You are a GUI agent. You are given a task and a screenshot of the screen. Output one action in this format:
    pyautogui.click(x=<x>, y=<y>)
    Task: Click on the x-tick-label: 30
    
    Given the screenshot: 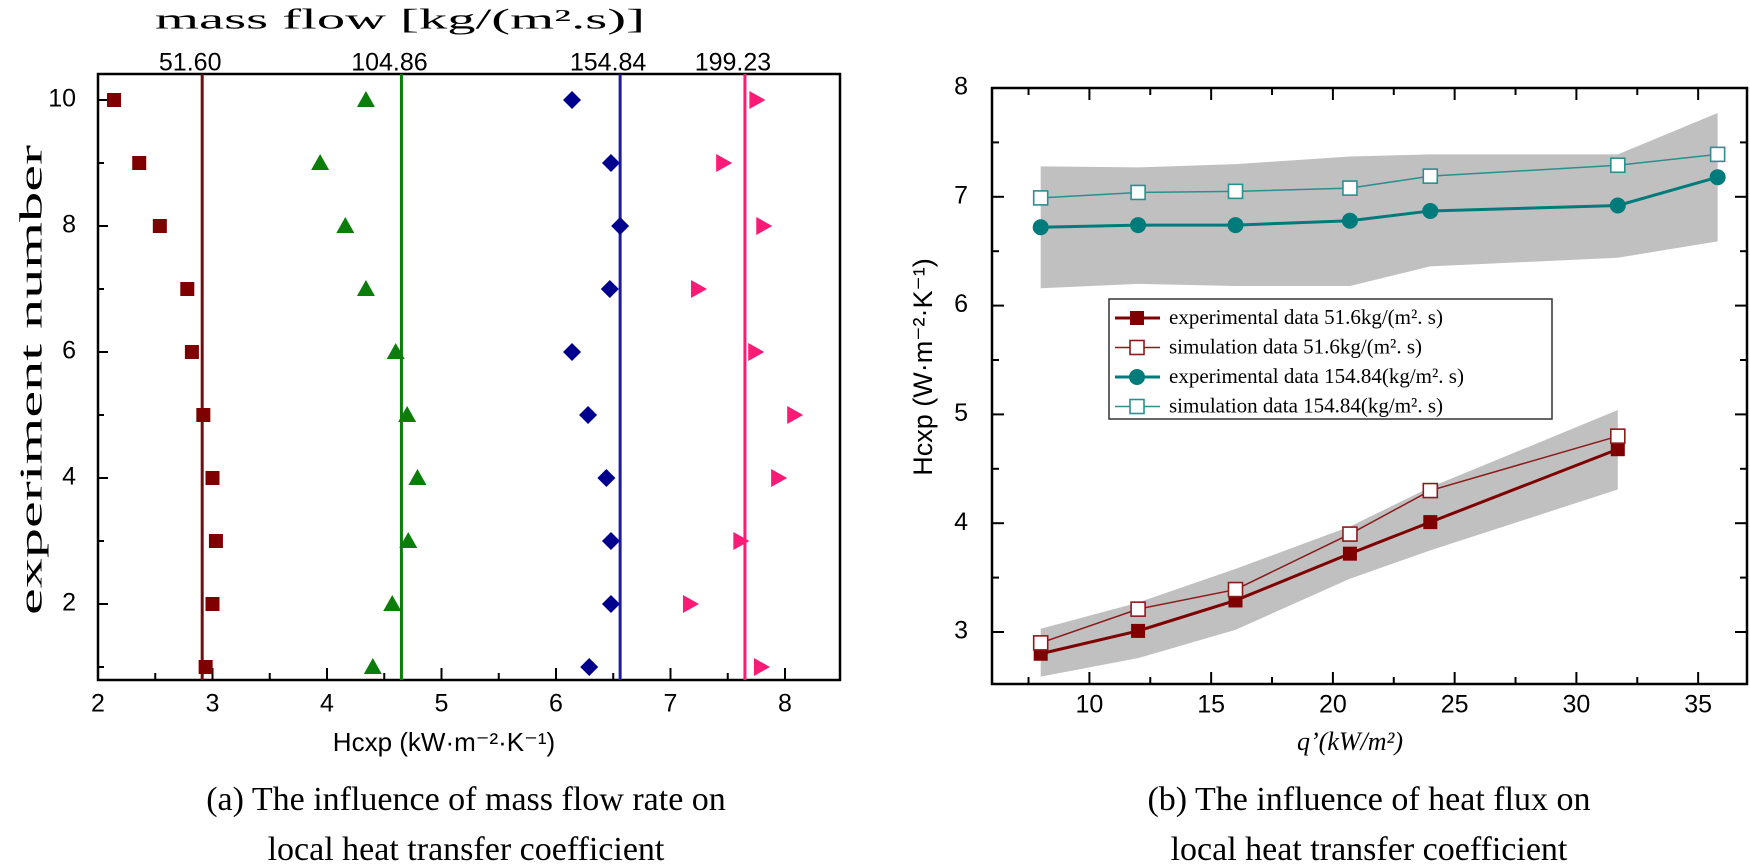 What is the action you would take?
    pyautogui.click(x=1576, y=705)
    